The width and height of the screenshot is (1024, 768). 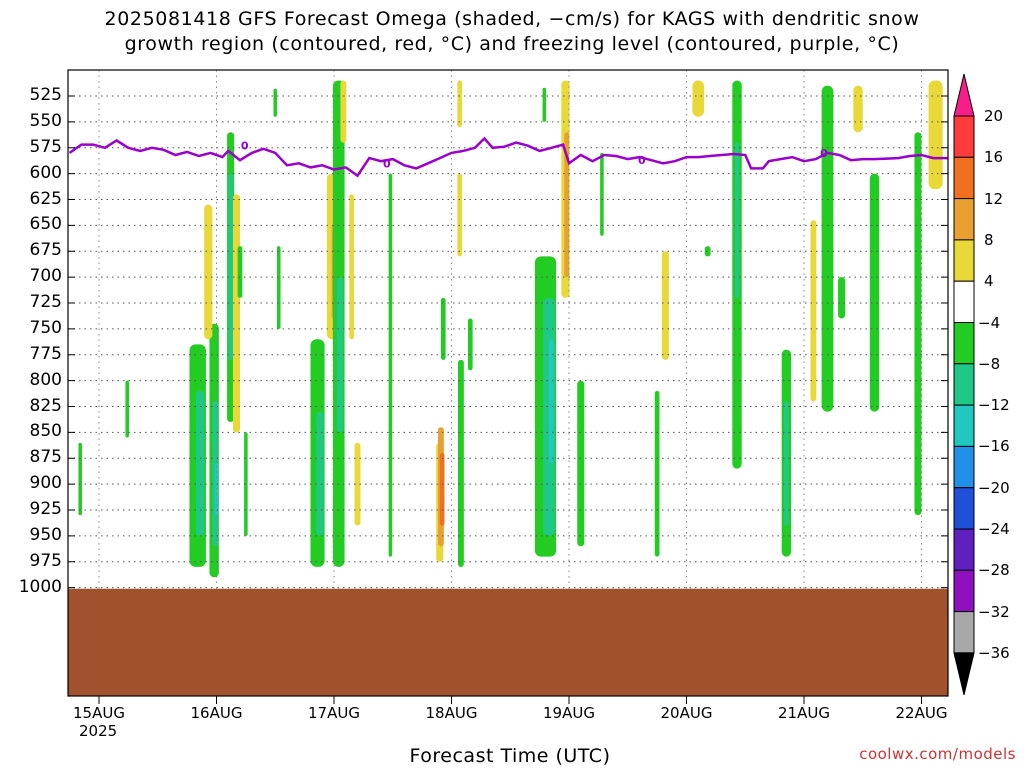 What do you see at coordinates (994, 570) in the screenshot?
I see `colorbar-label: −28` at bounding box center [994, 570].